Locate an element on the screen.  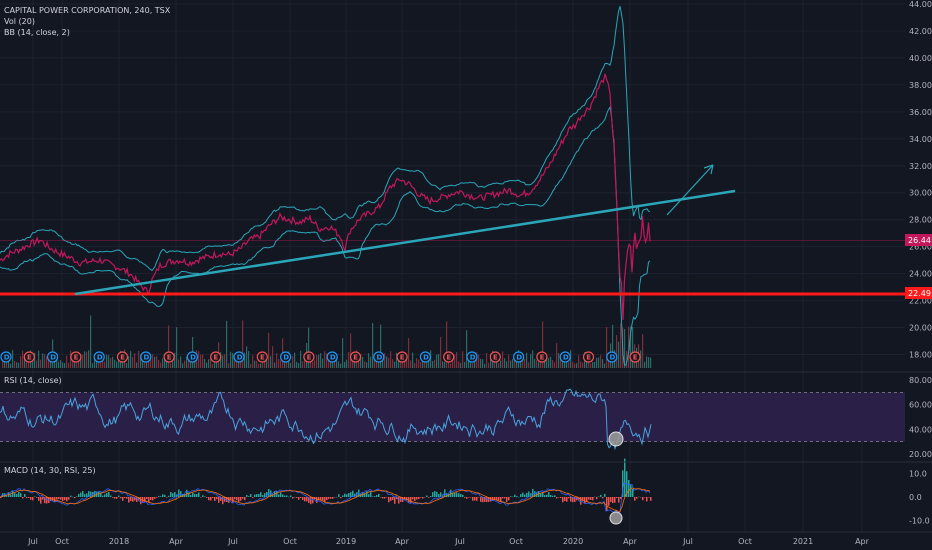
macd-line is located at coordinates (325, 498).